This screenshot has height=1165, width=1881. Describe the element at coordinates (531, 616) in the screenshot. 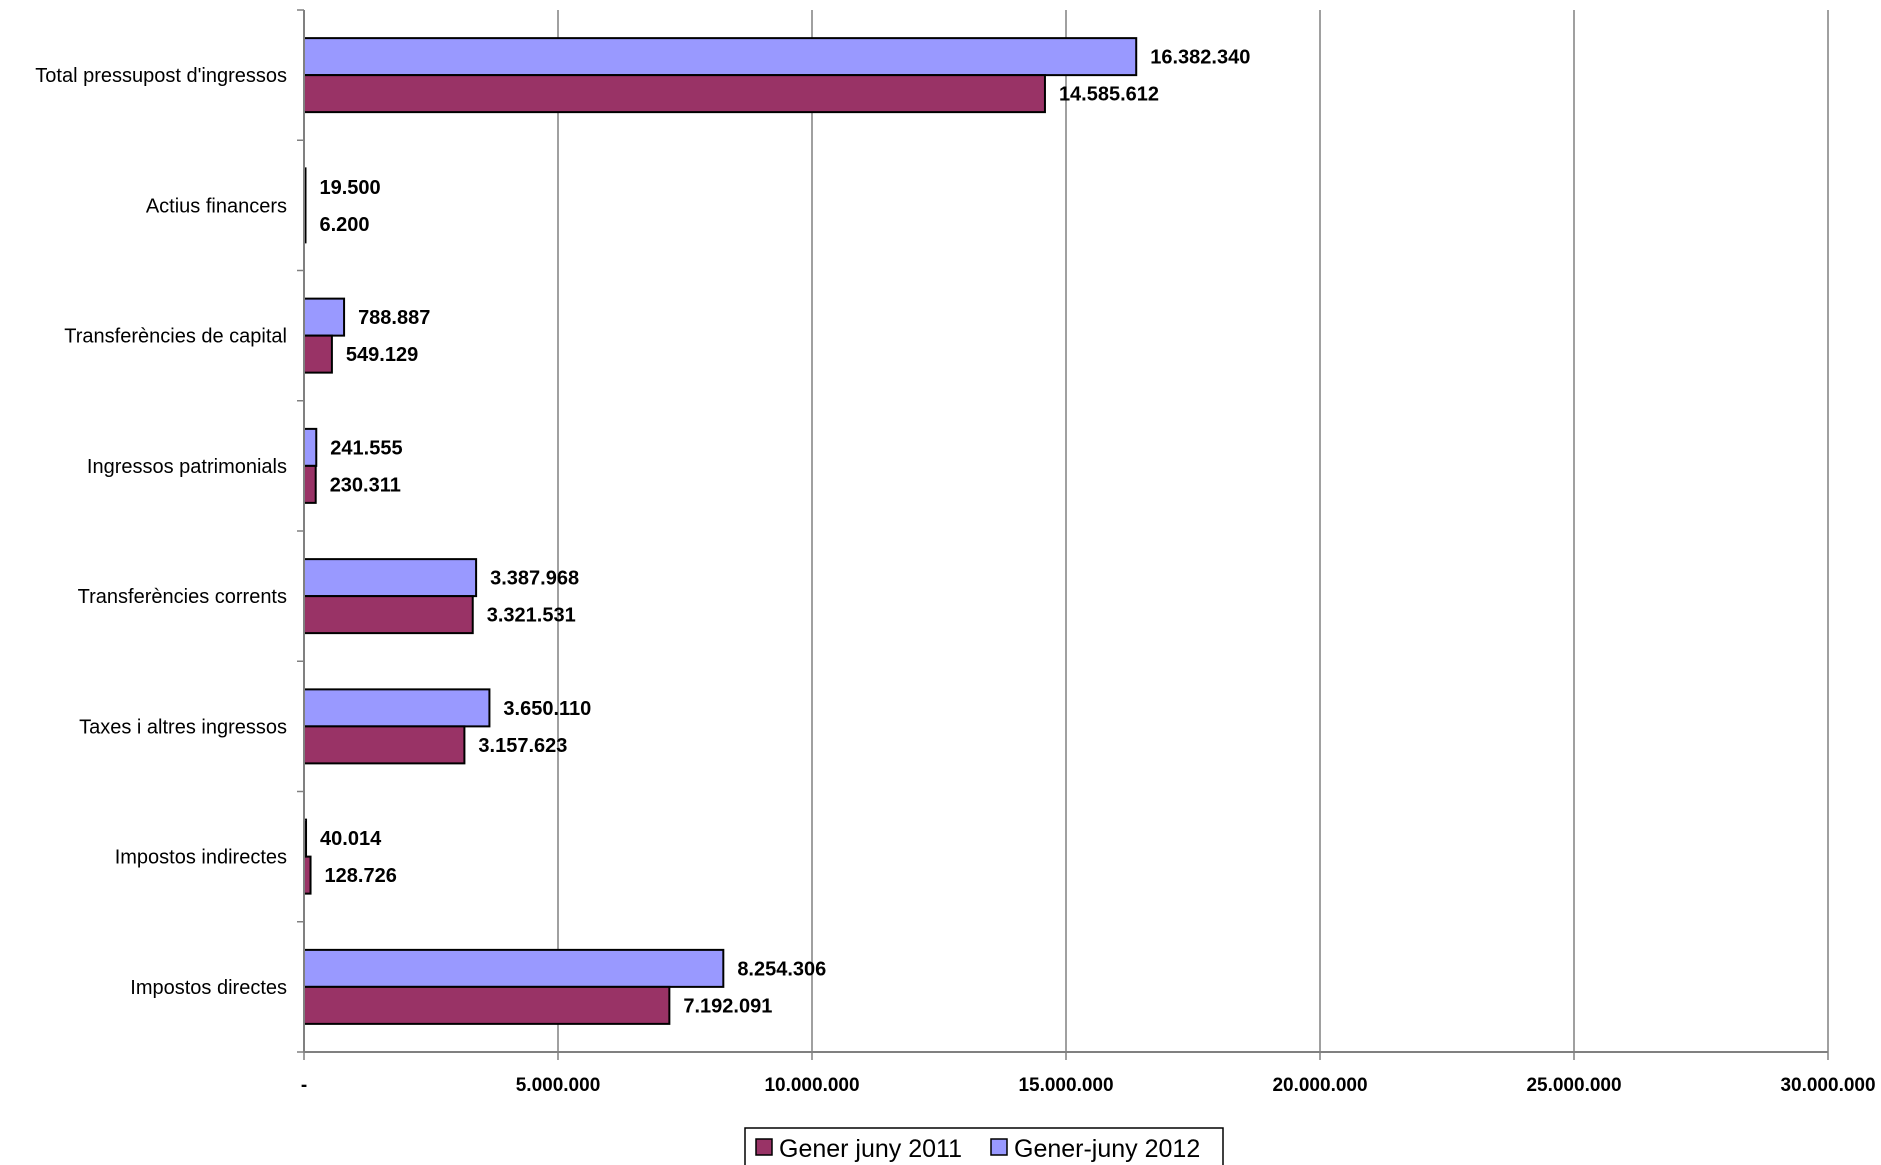

I see `data-label-2011: 3.321.531` at that location.